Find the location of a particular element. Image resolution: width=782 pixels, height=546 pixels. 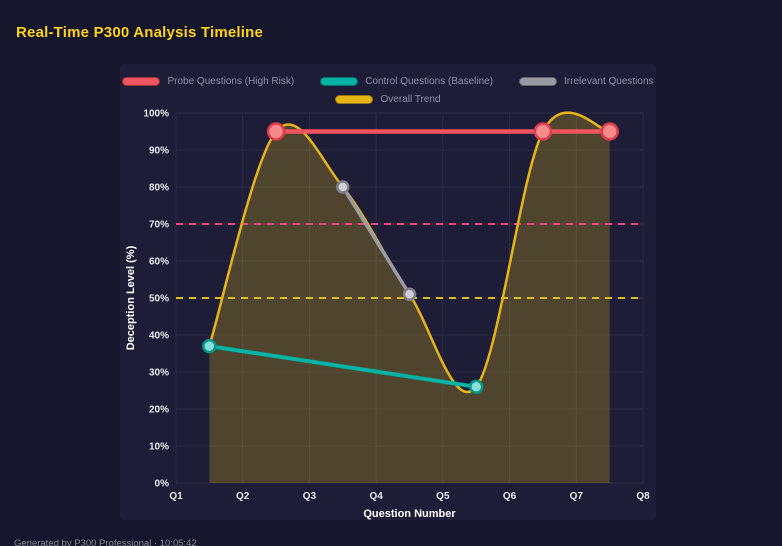

legend-label: Overall Trend is located at coordinates (410, 99).